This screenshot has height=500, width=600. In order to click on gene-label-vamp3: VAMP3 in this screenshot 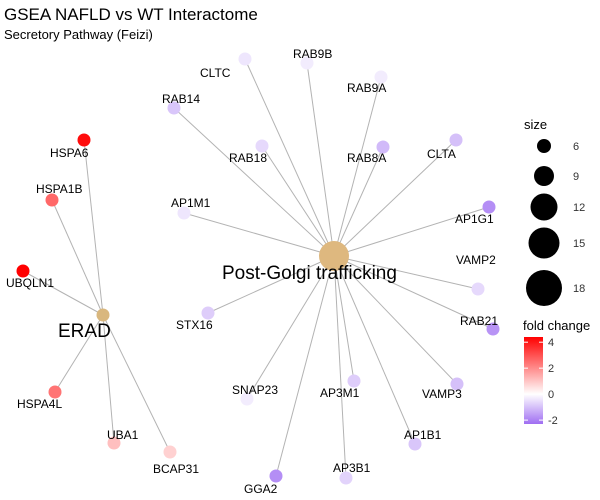, I will do `click(442, 394)`.